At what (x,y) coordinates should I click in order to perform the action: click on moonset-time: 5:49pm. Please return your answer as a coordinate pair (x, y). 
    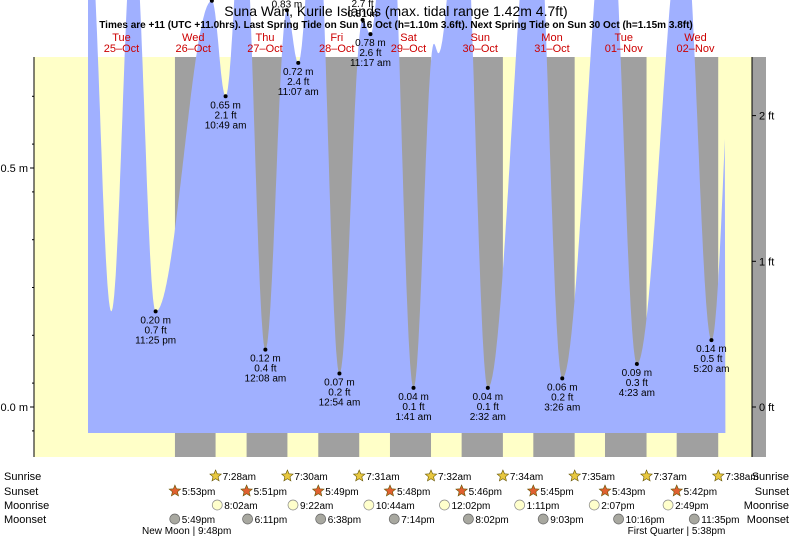
    Looking at the image, I should click on (198, 520).